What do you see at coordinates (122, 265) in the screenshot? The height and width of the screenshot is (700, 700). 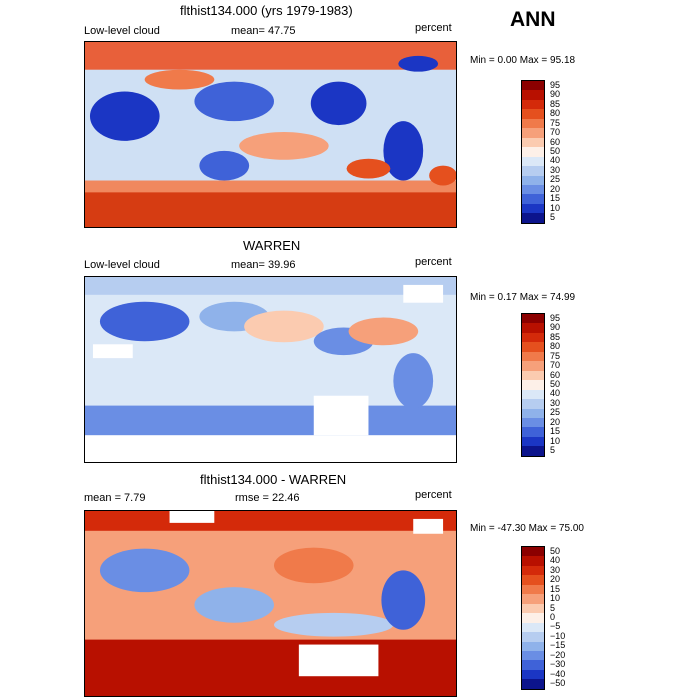 I see `panel-2-variable-label: Low-level cloud` at bounding box center [122, 265].